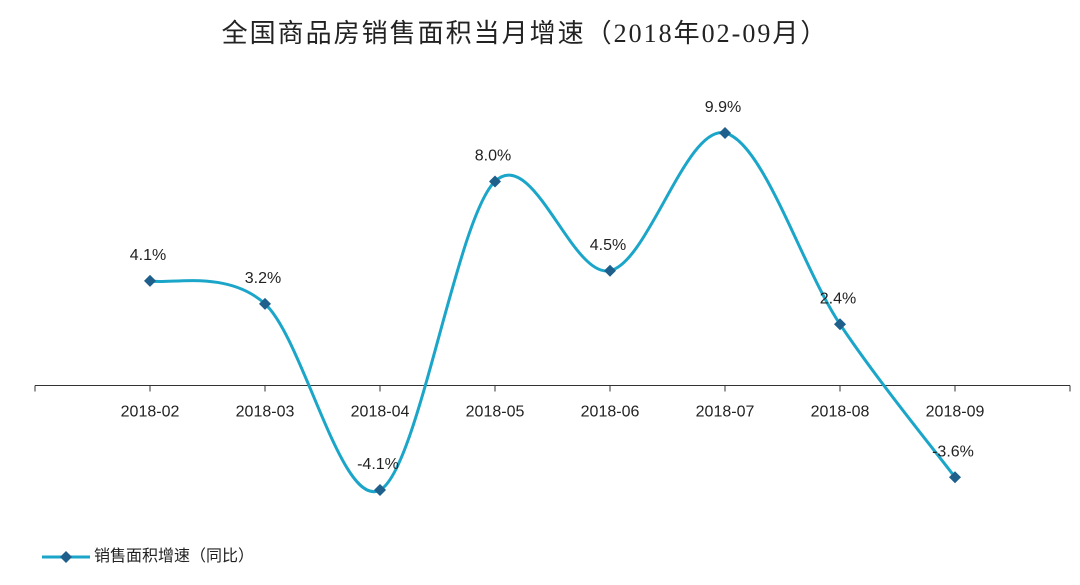  I want to click on x-tick-label: 2018-06, so click(610, 412).